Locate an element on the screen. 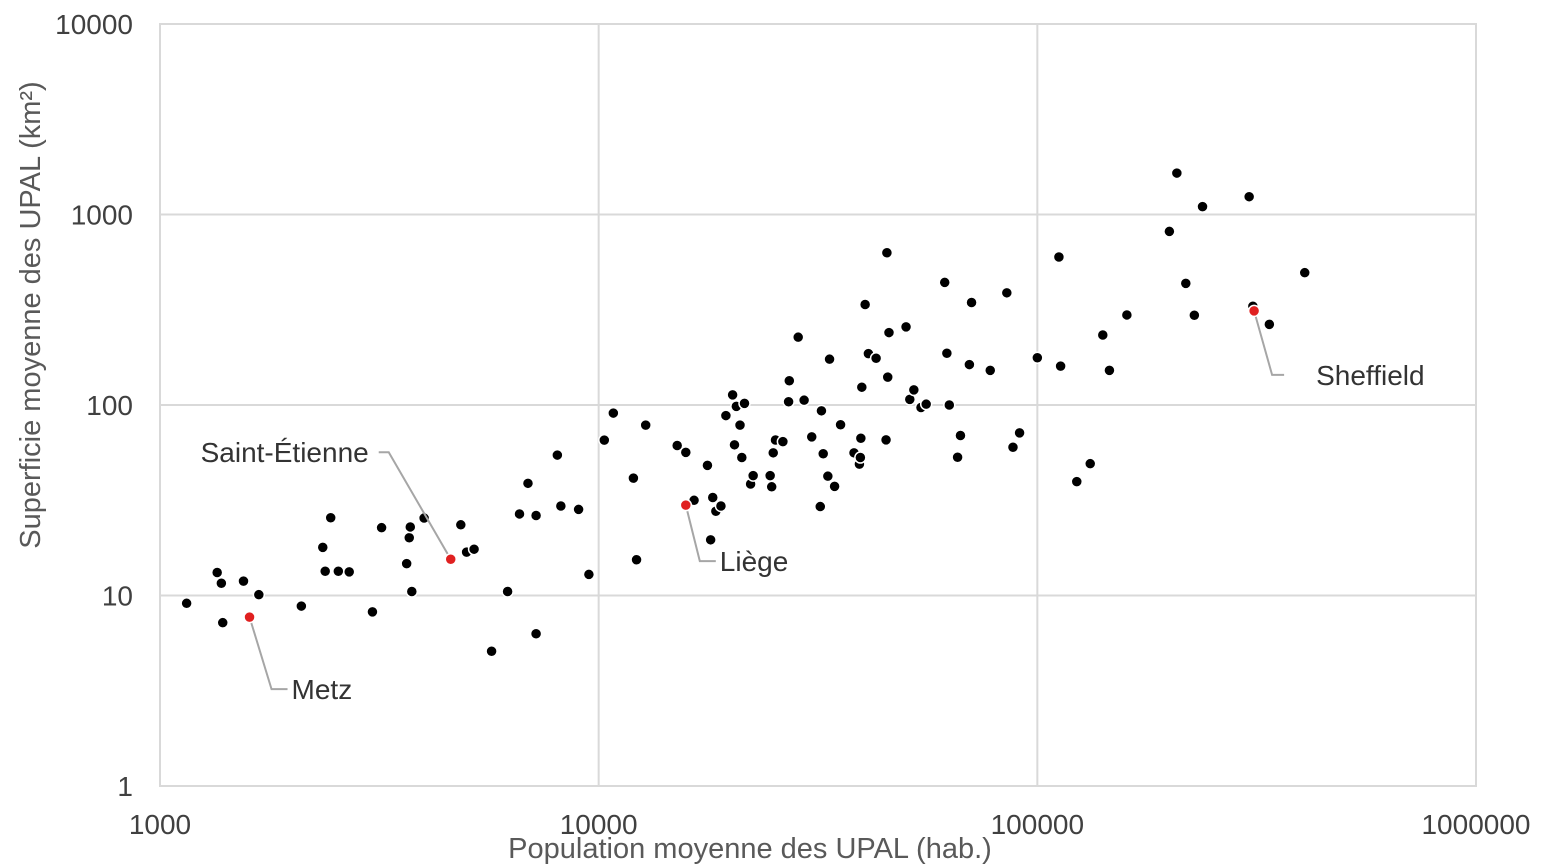 The width and height of the screenshot is (1544, 864). x-tick-label: 1000000 is located at coordinates (1475, 824).